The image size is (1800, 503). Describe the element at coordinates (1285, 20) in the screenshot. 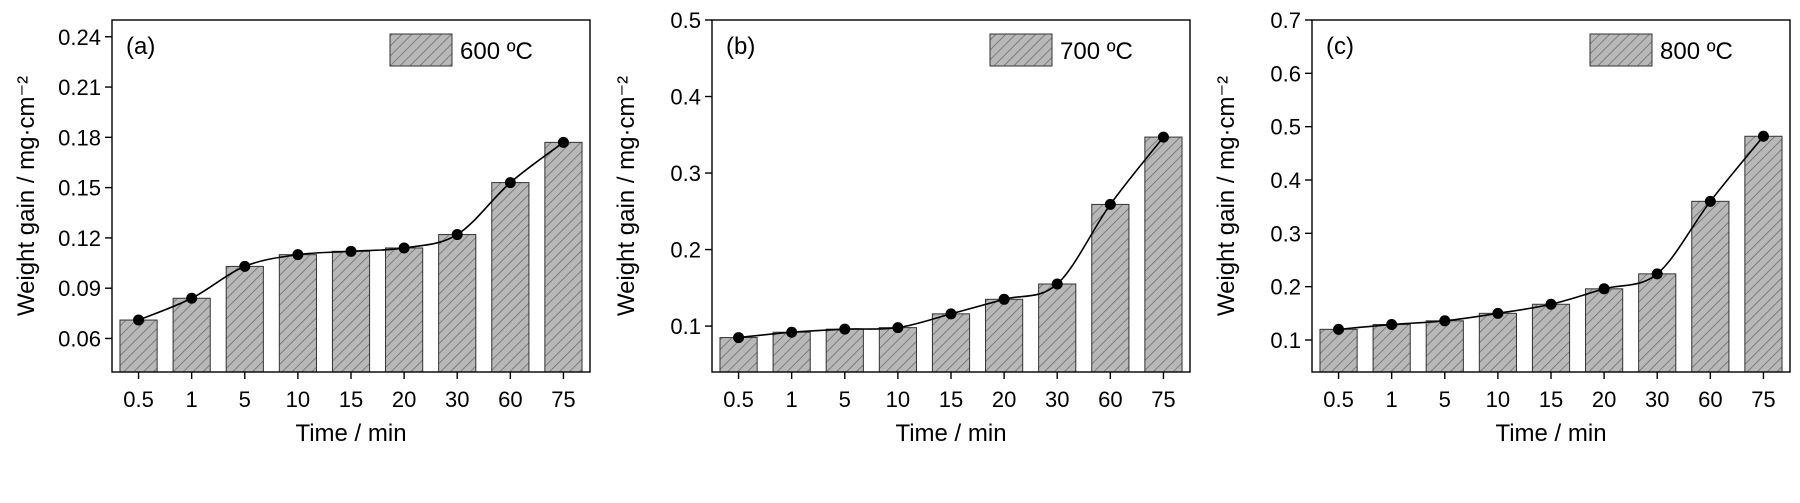

I see `y-tick-label: 0.7` at that location.